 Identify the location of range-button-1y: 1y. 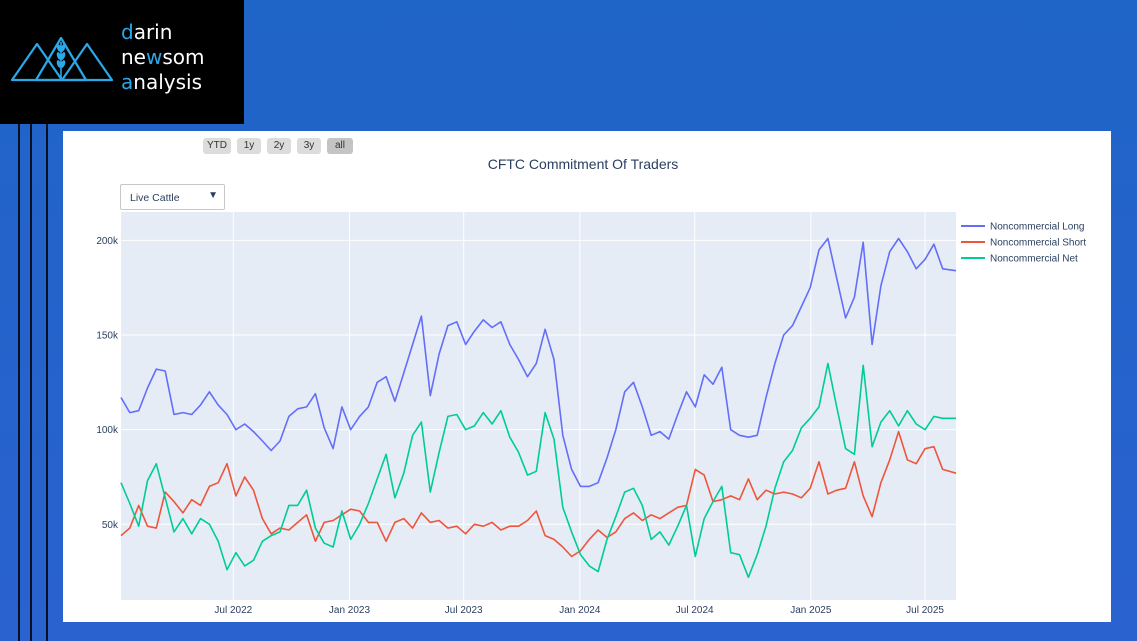
(249, 146).